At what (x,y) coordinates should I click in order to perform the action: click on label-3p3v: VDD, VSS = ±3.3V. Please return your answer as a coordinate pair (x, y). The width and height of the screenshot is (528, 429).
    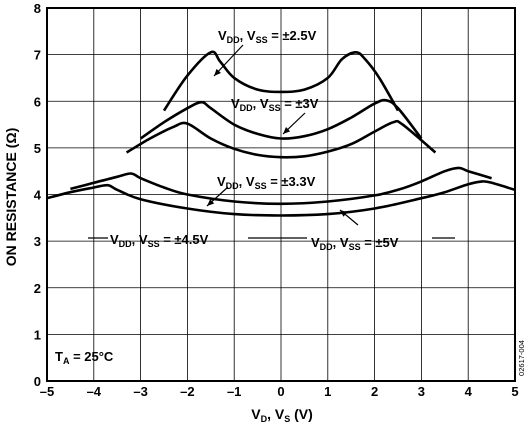
    Looking at the image, I should click on (266, 182).